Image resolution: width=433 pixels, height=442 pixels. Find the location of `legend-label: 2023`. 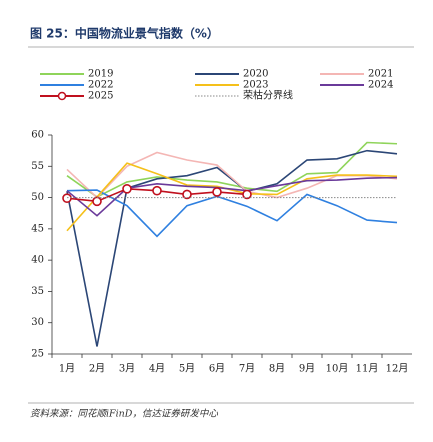

legend-label: 2023 is located at coordinates (255, 85).